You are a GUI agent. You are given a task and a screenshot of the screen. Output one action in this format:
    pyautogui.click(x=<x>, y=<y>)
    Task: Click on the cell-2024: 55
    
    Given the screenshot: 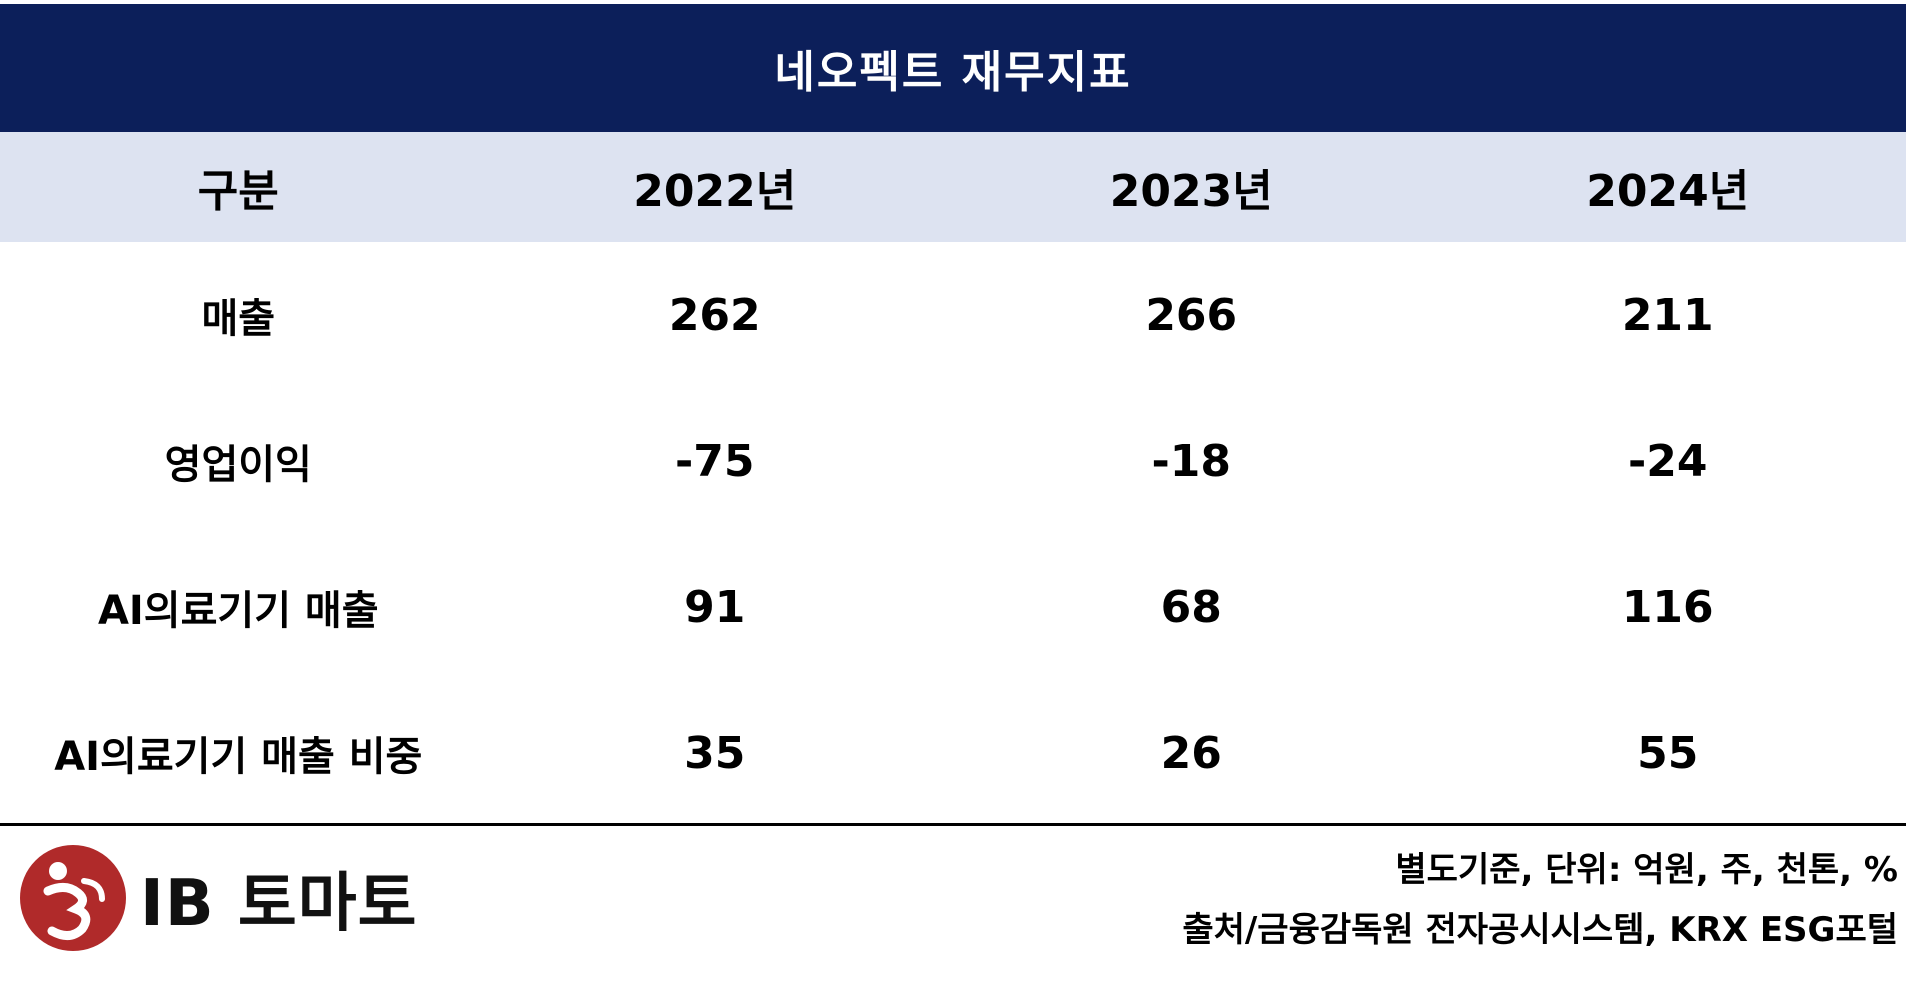 What is the action you would take?
    pyautogui.click(x=1668, y=753)
    